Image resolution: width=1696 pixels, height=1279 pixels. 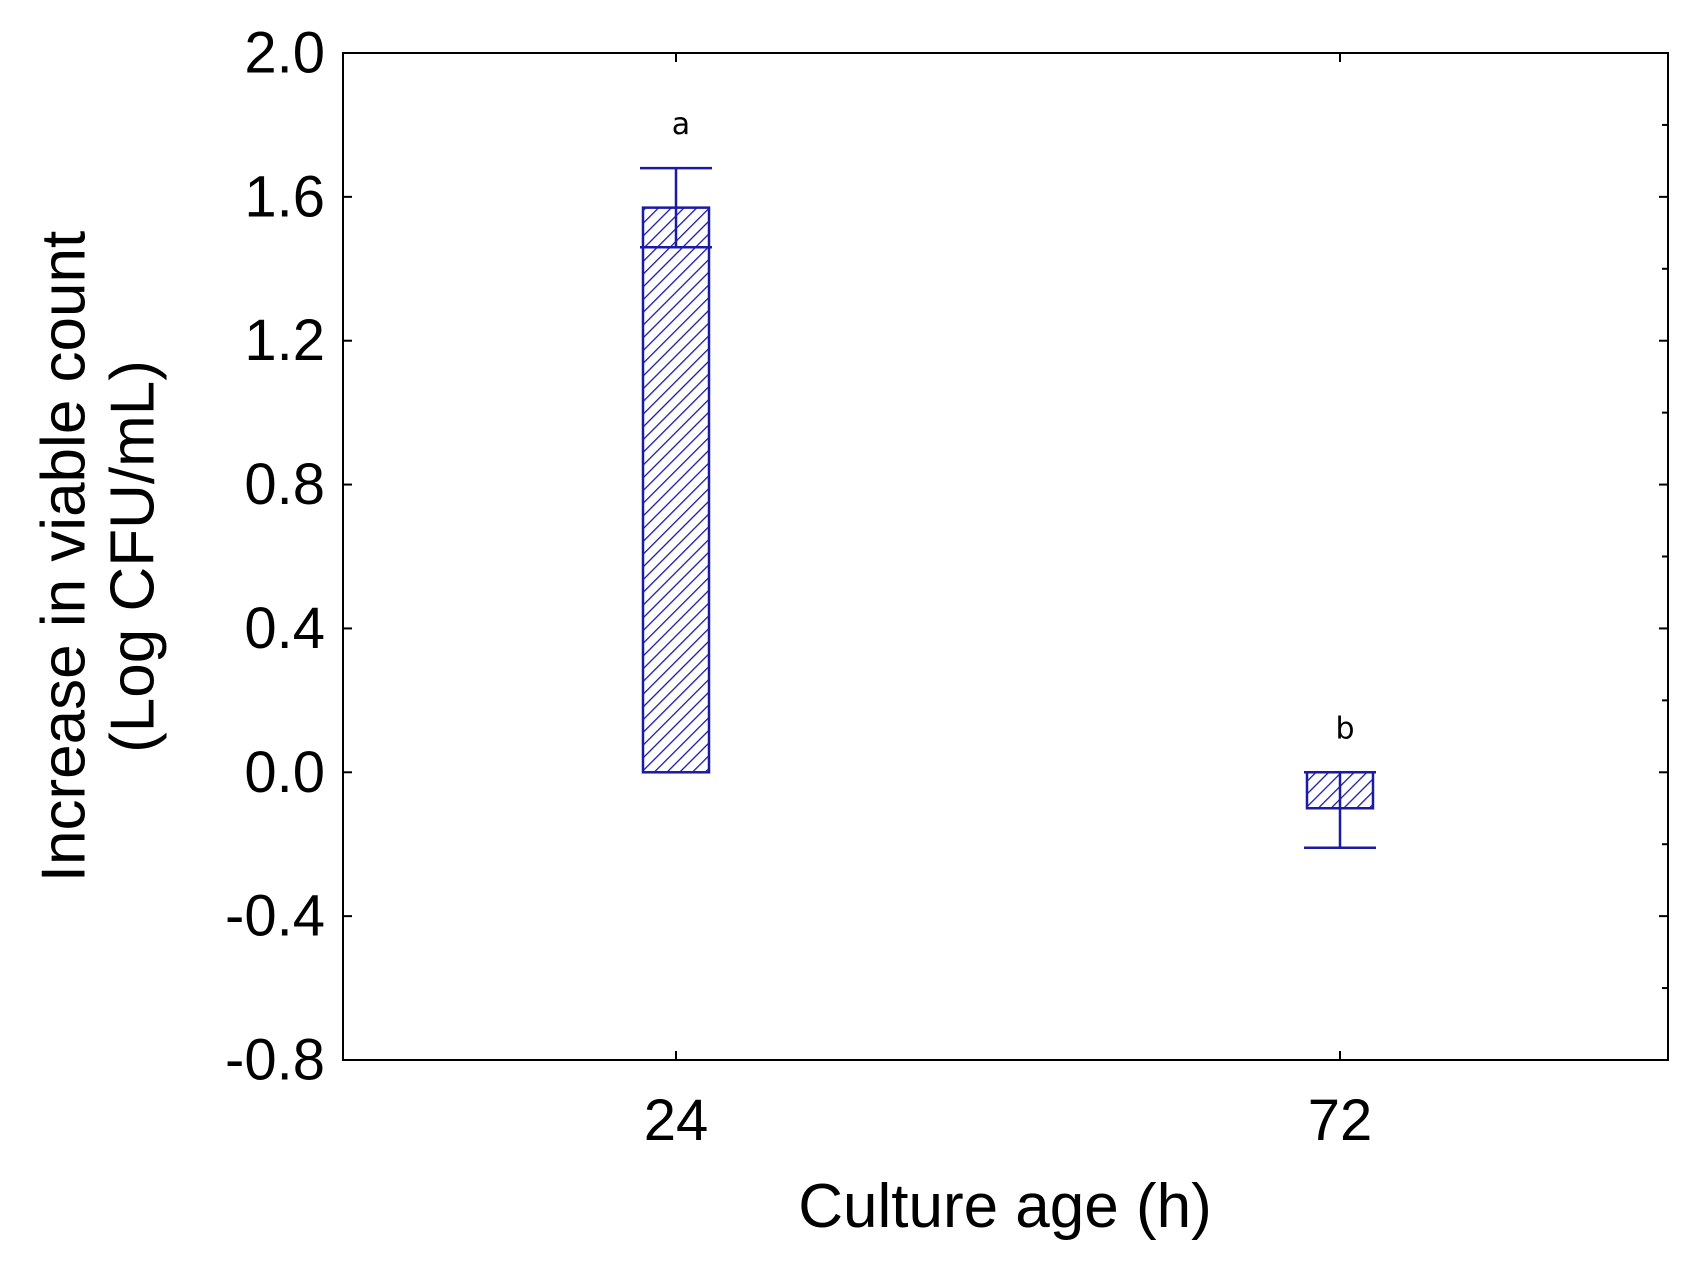 I want to click on y-tick-label: 1.2, so click(x=284, y=340).